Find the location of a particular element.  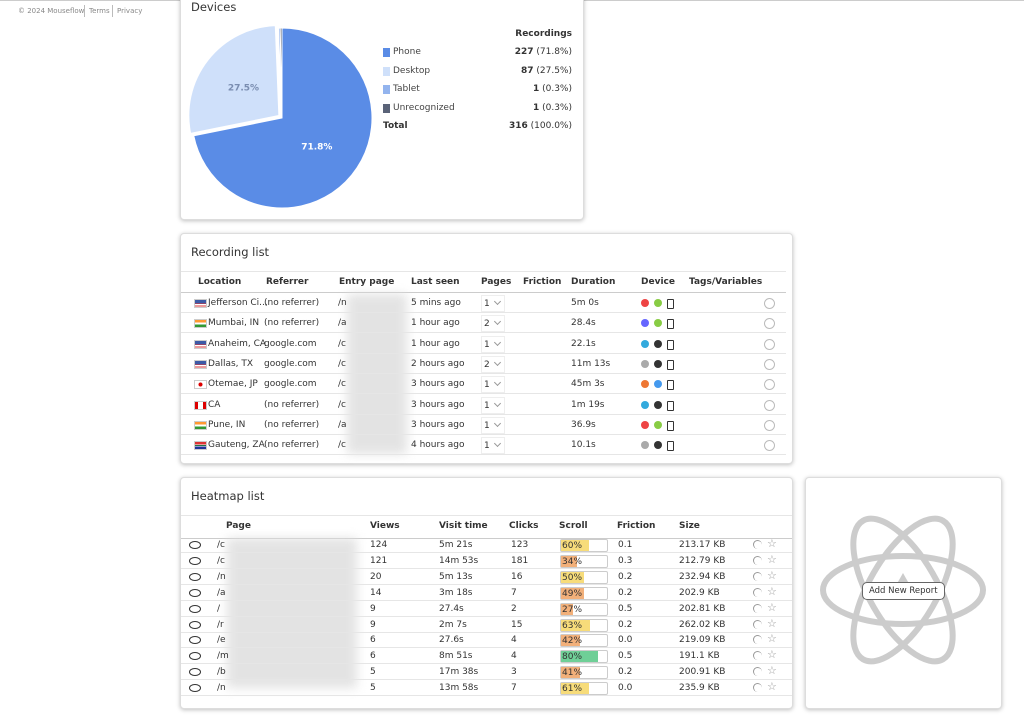

page: /b is located at coordinates (221, 672).